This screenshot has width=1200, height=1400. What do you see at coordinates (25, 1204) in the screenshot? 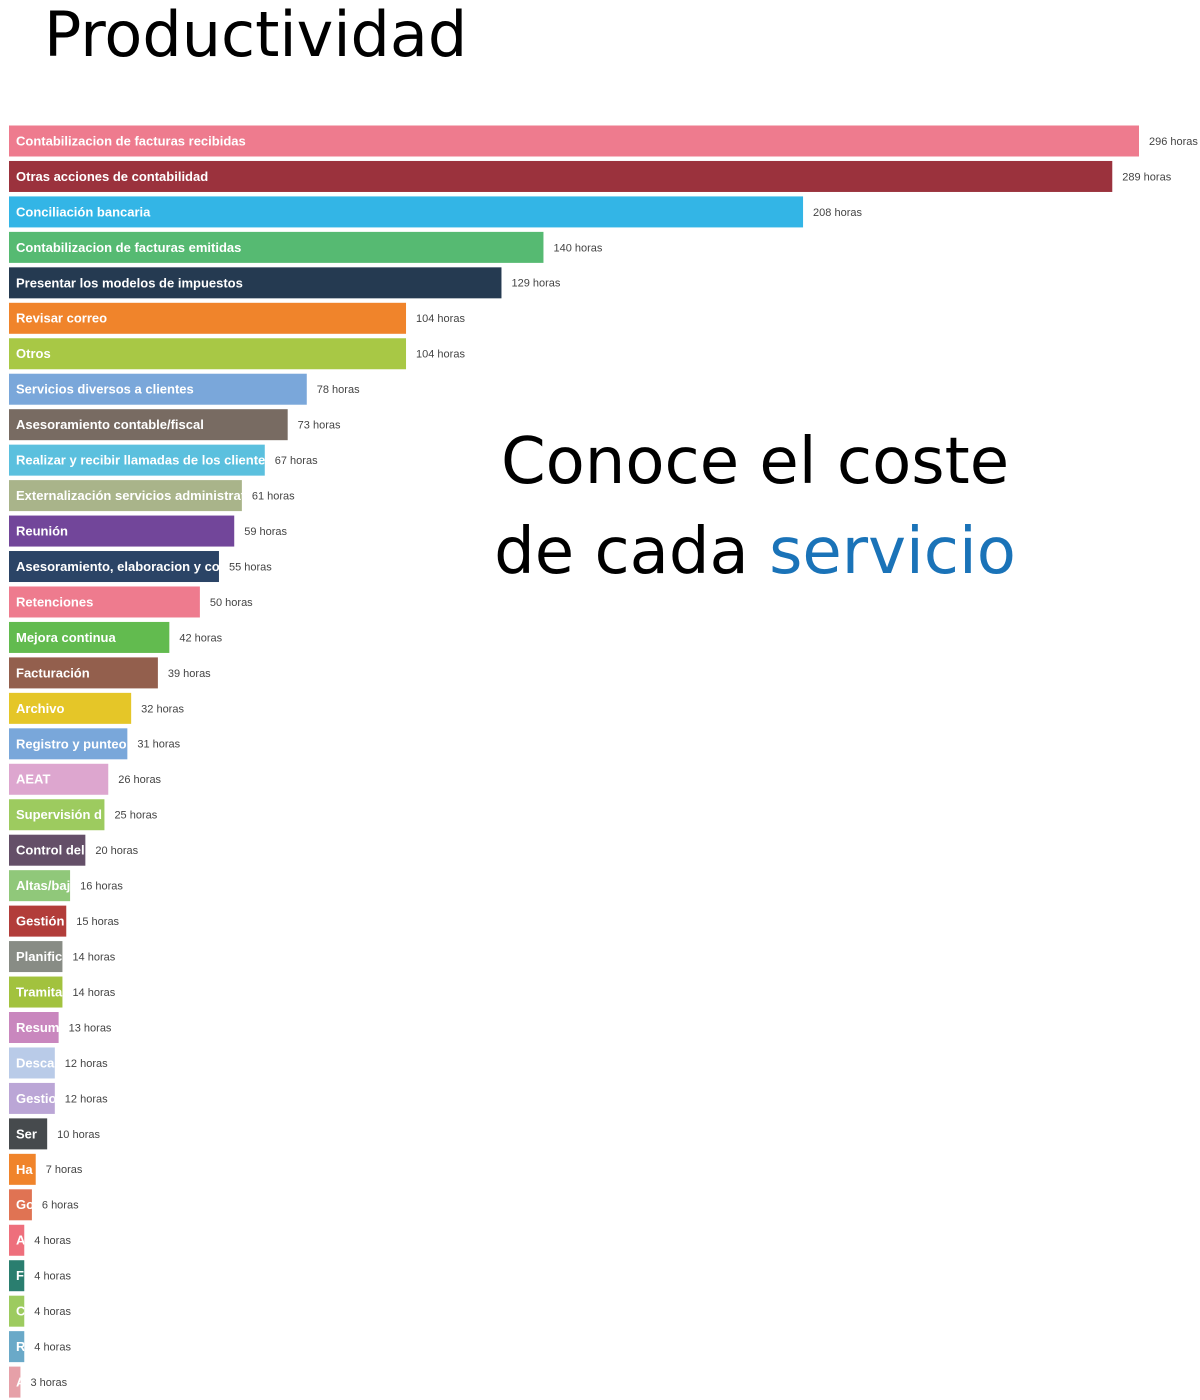
I see `category-label: Go` at bounding box center [25, 1204].